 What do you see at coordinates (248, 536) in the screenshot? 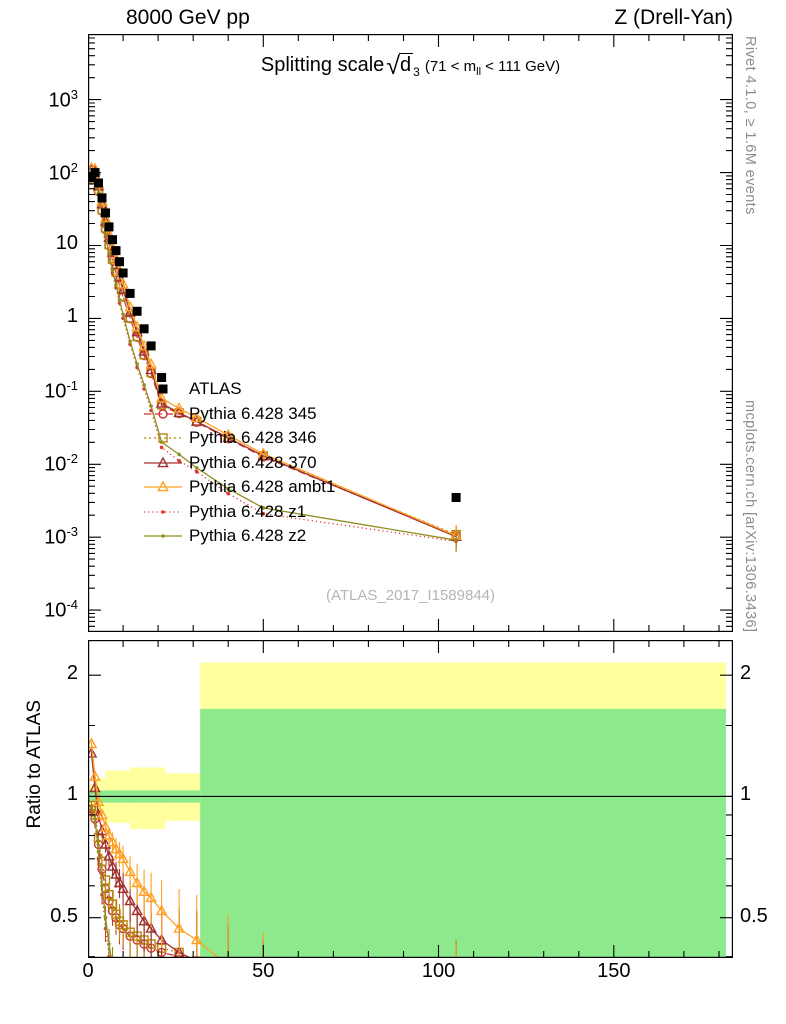
I see `legend-label-pyz2: Pythia 6.428 z2` at bounding box center [248, 536].